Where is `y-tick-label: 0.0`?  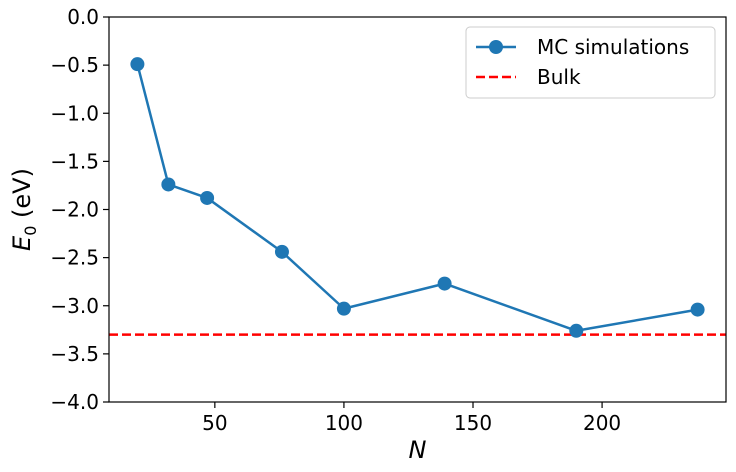 y-tick-label: 0.0 is located at coordinates (83, 17).